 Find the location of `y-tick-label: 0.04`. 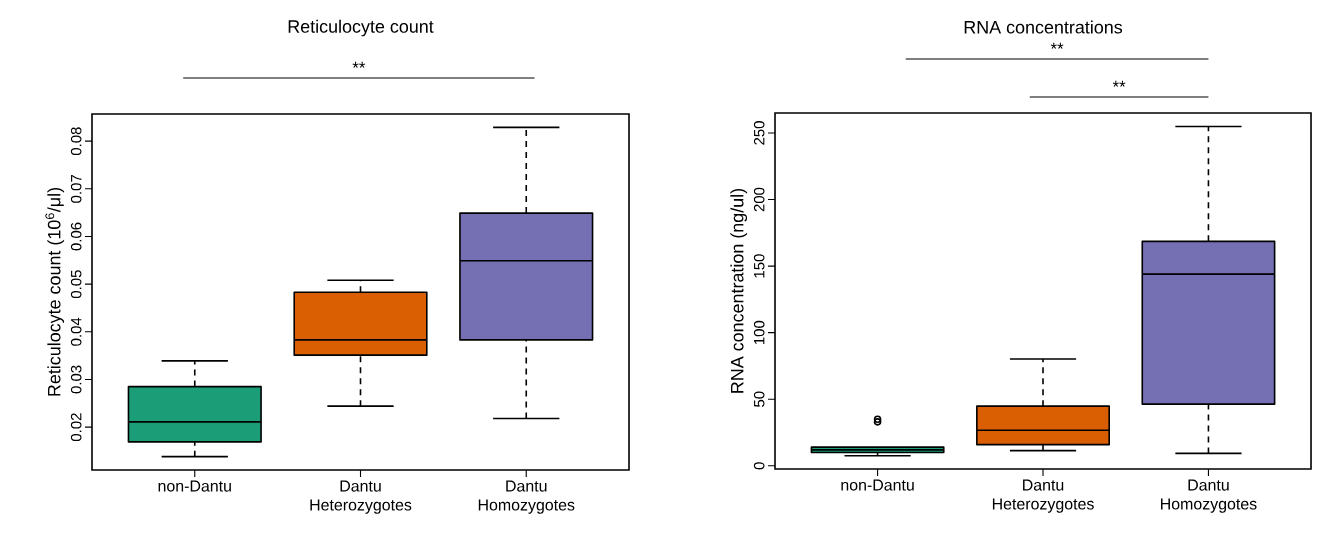

y-tick-label: 0.04 is located at coordinates (76, 331).